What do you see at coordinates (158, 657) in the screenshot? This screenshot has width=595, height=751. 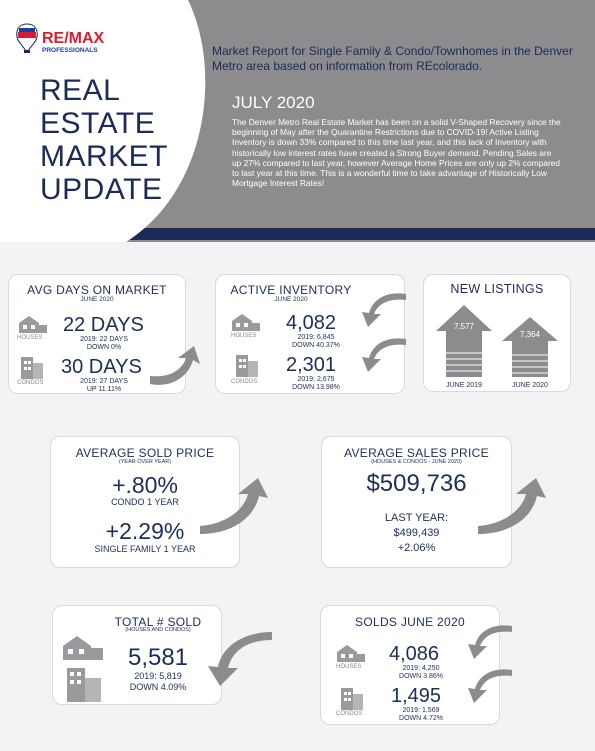 I see `total-value: 5,581` at bounding box center [158, 657].